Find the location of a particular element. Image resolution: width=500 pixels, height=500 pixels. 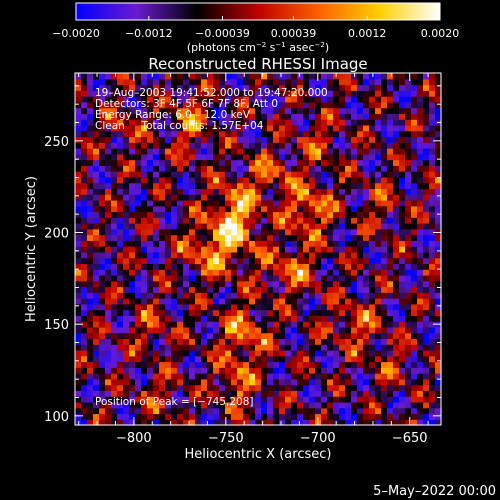

colorbar-units: (photons cm−2 s−1 asec−2) is located at coordinates (258, 47).